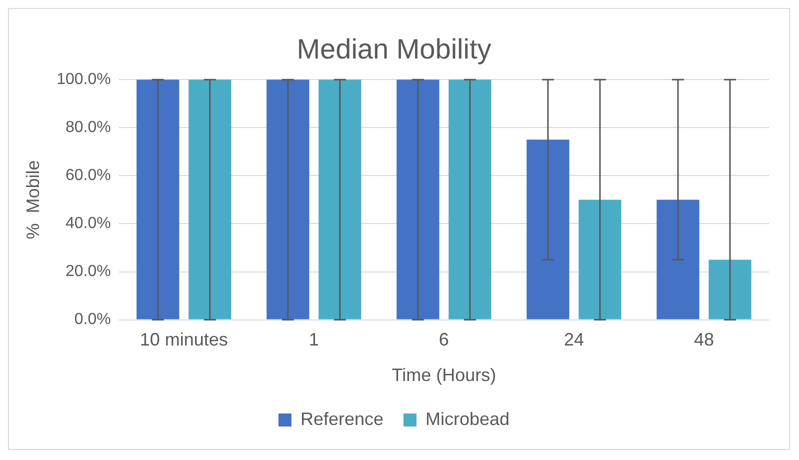 The height and width of the screenshot is (460, 799). I want to click on y-tick-label: 20.0%, so click(88, 271).